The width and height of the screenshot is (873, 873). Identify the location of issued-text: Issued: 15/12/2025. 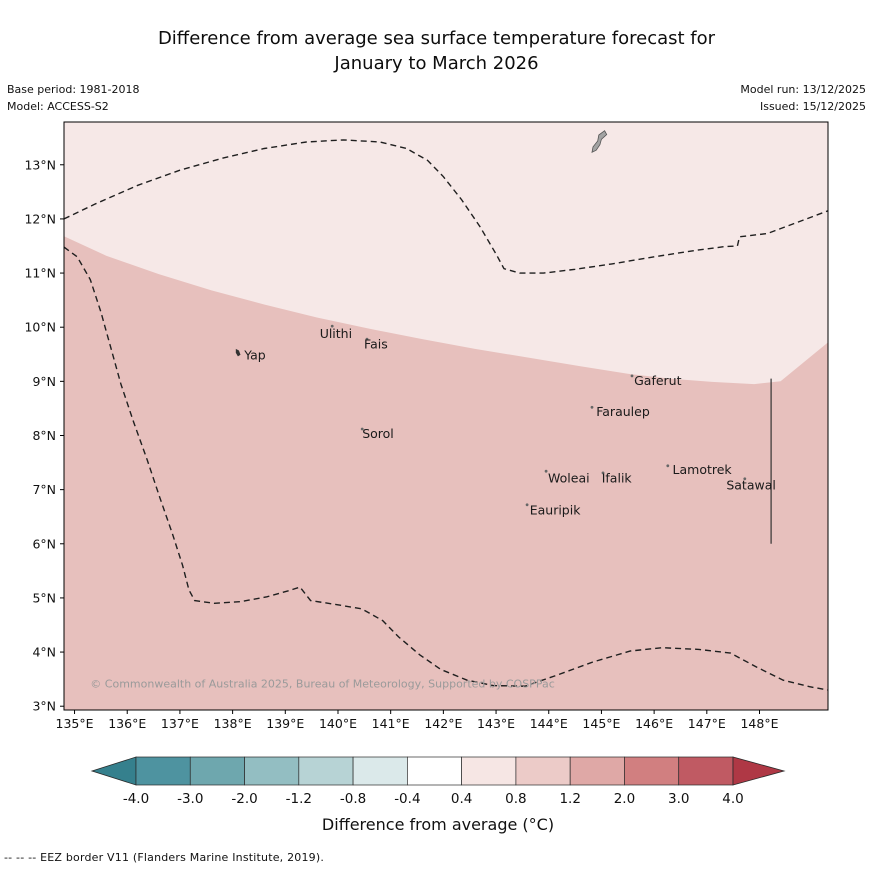
(812, 106).